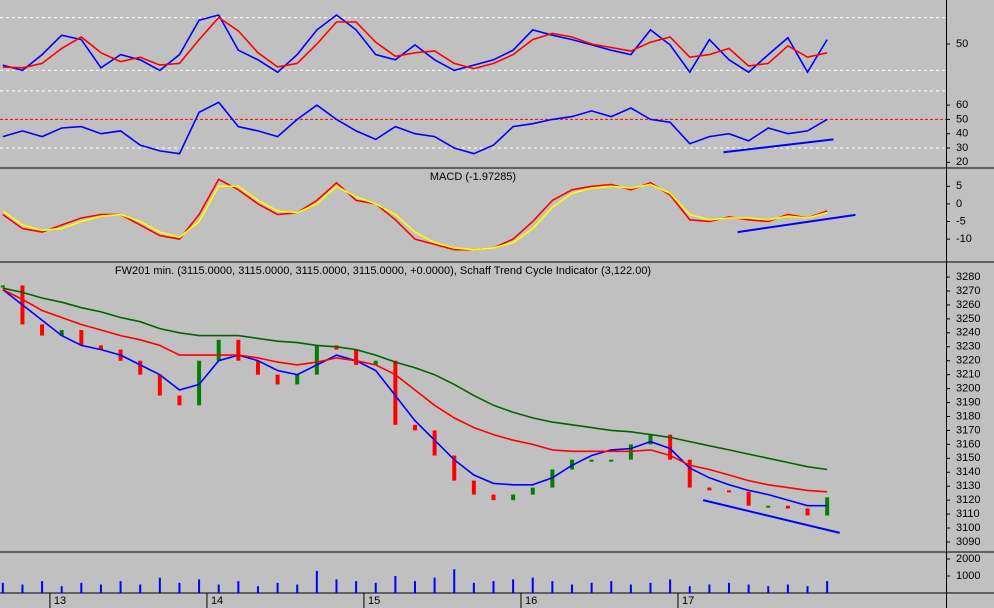 The image size is (994, 608). Describe the element at coordinates (968, 559) in the screenshot. I see `y-tick-label: 2000` at that location.